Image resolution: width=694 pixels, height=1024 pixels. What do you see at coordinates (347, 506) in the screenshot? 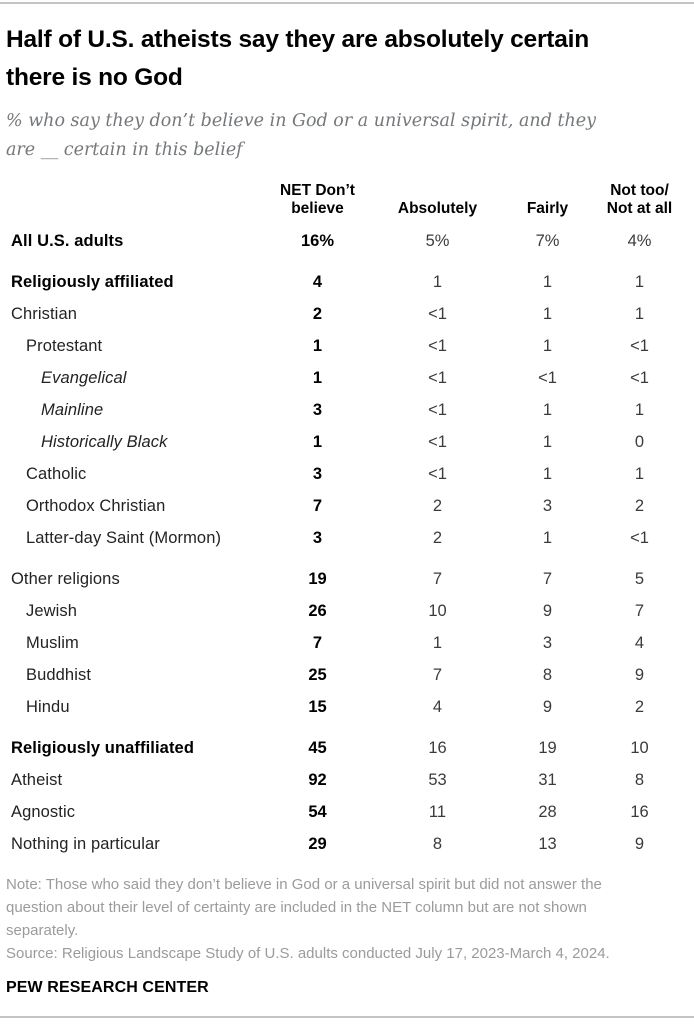
I see `table-row: Orthodox Christian 7 2 3 2` at bounding box center [347, 506].